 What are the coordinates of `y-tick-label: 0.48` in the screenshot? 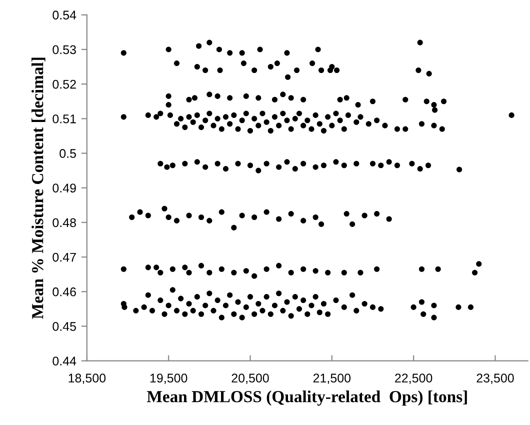 It's located at (64, 223).